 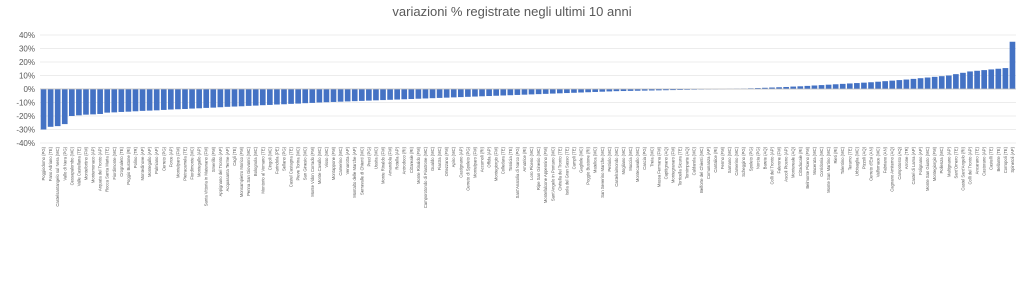 What do you see at coordinates (192, 162) in the screenshot?
I see `x-tick-label: Fiordimonte (MC)` at bounding box center [192, 162].